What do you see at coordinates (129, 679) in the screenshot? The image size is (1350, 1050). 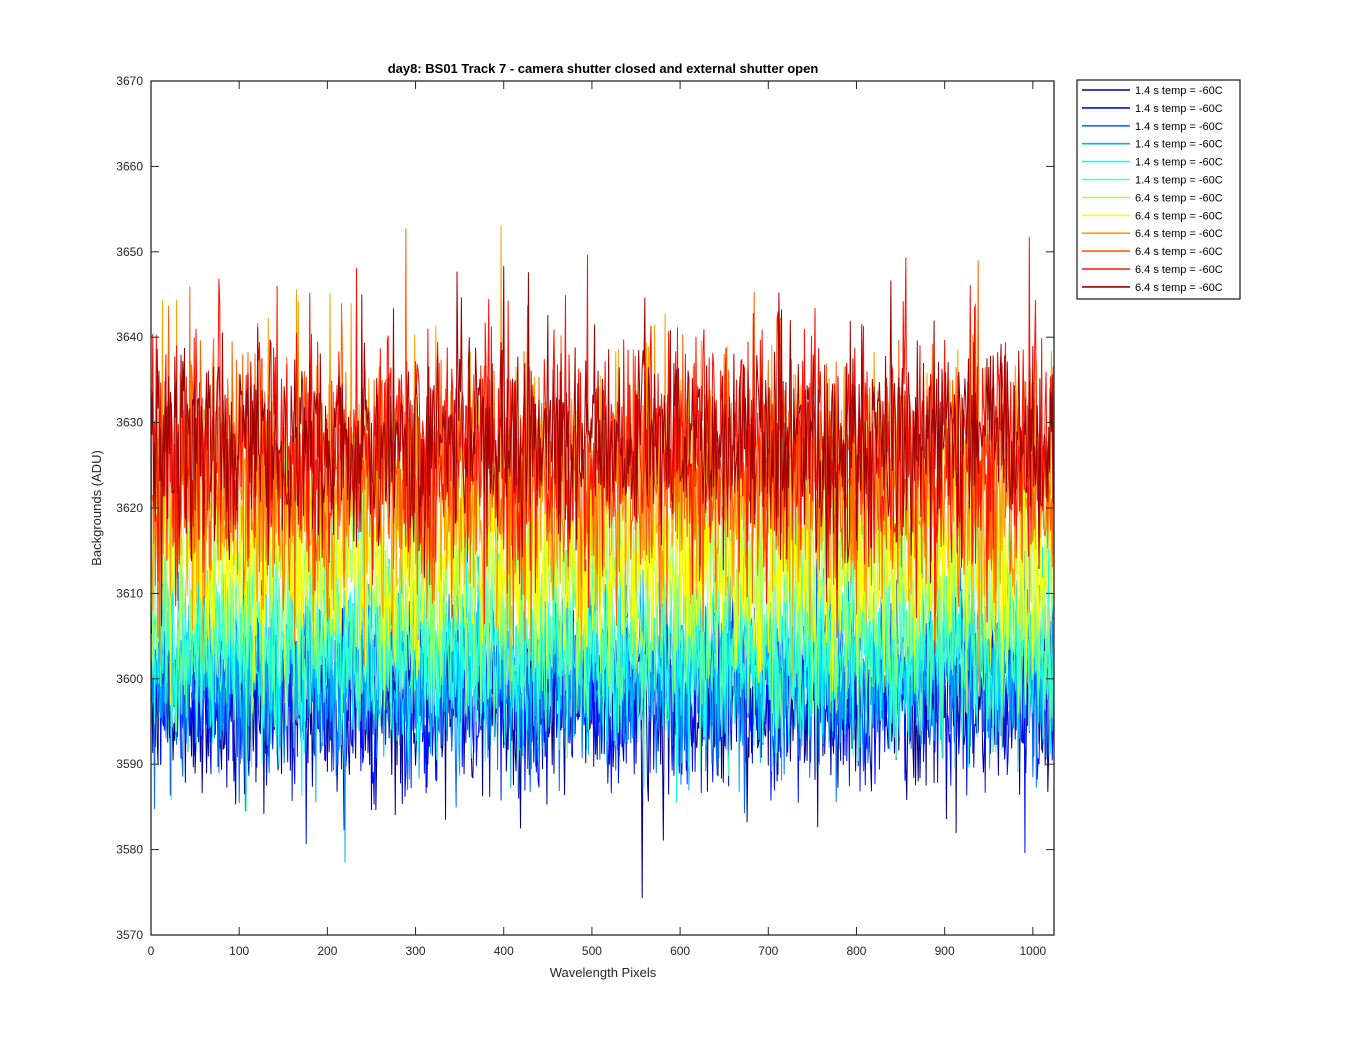 I see `y-tick-label: 3600` at bounding box center [129, 679].